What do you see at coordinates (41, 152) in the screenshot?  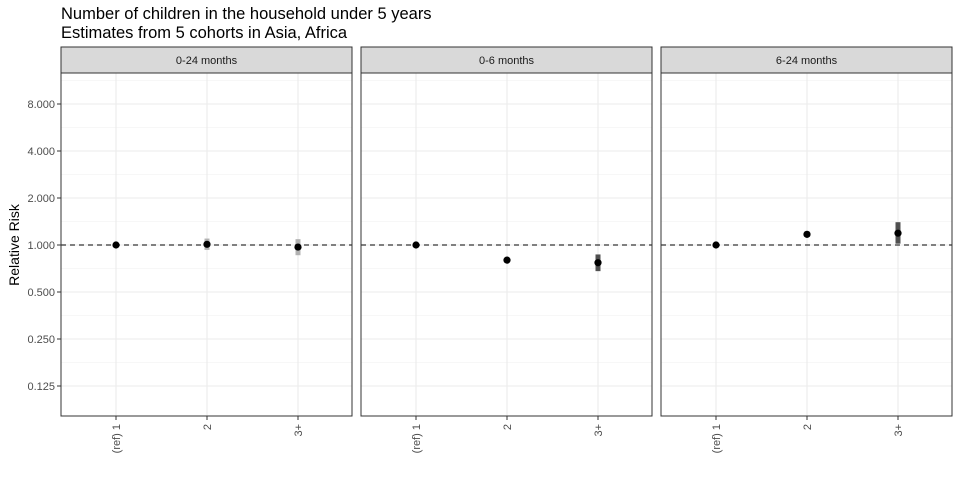 I see `y-tick-label: 4.000` at bounding box center [41, 152].